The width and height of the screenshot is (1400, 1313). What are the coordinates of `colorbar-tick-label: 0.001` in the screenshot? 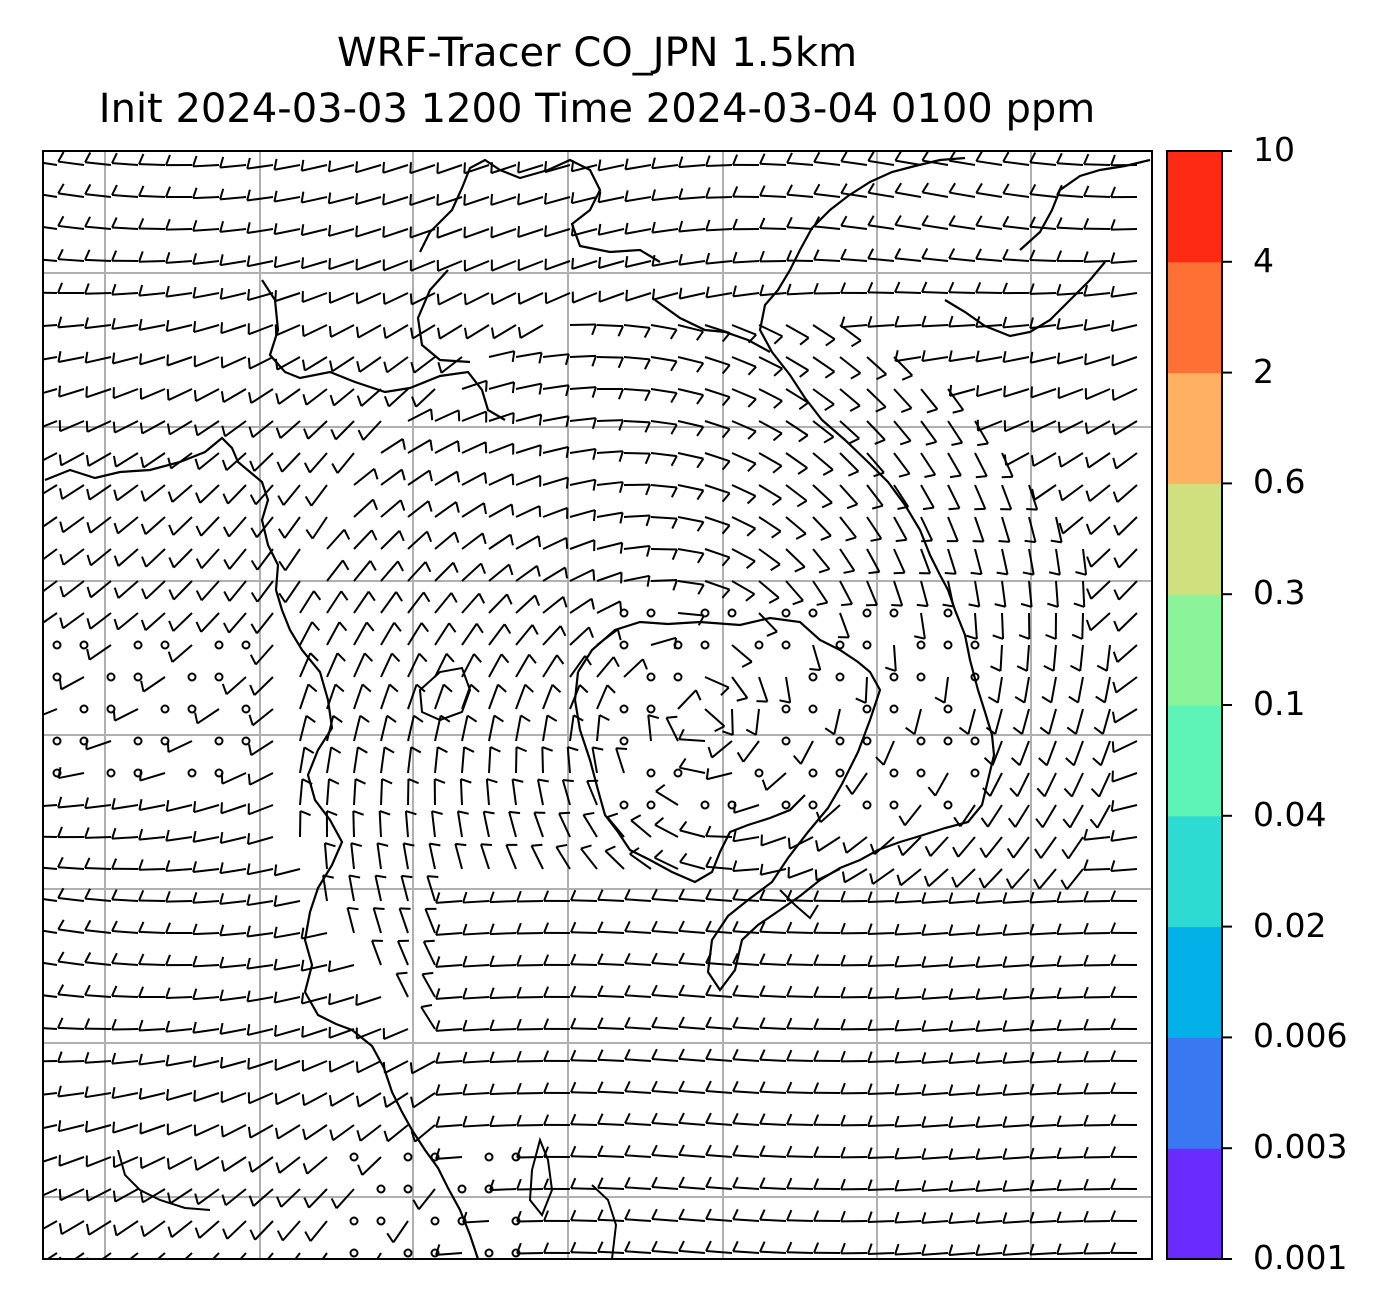 It's located at (1300, 1257).